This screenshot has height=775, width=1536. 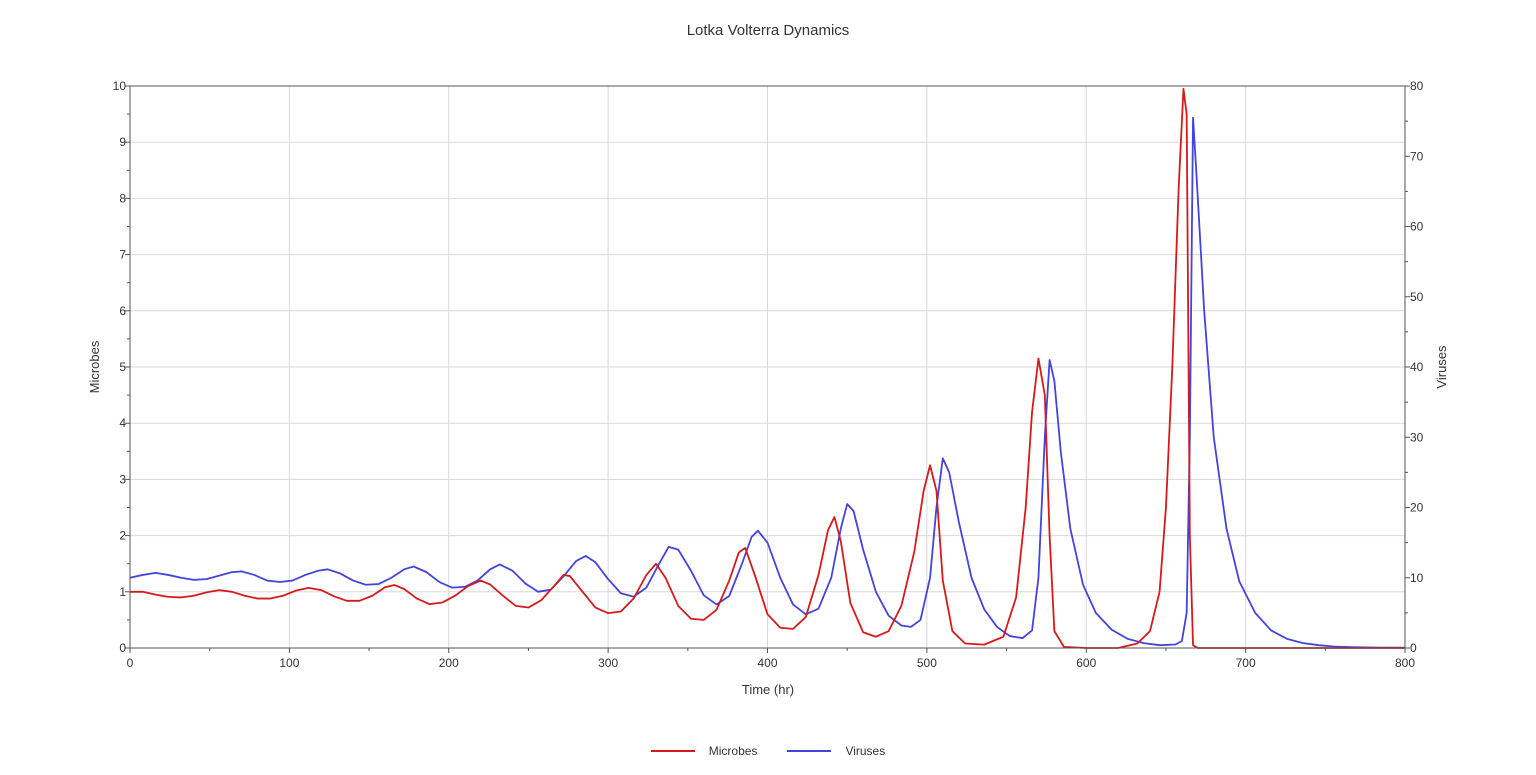 I want to click on legend-swatch-viruses, so click(x=809, y=751).